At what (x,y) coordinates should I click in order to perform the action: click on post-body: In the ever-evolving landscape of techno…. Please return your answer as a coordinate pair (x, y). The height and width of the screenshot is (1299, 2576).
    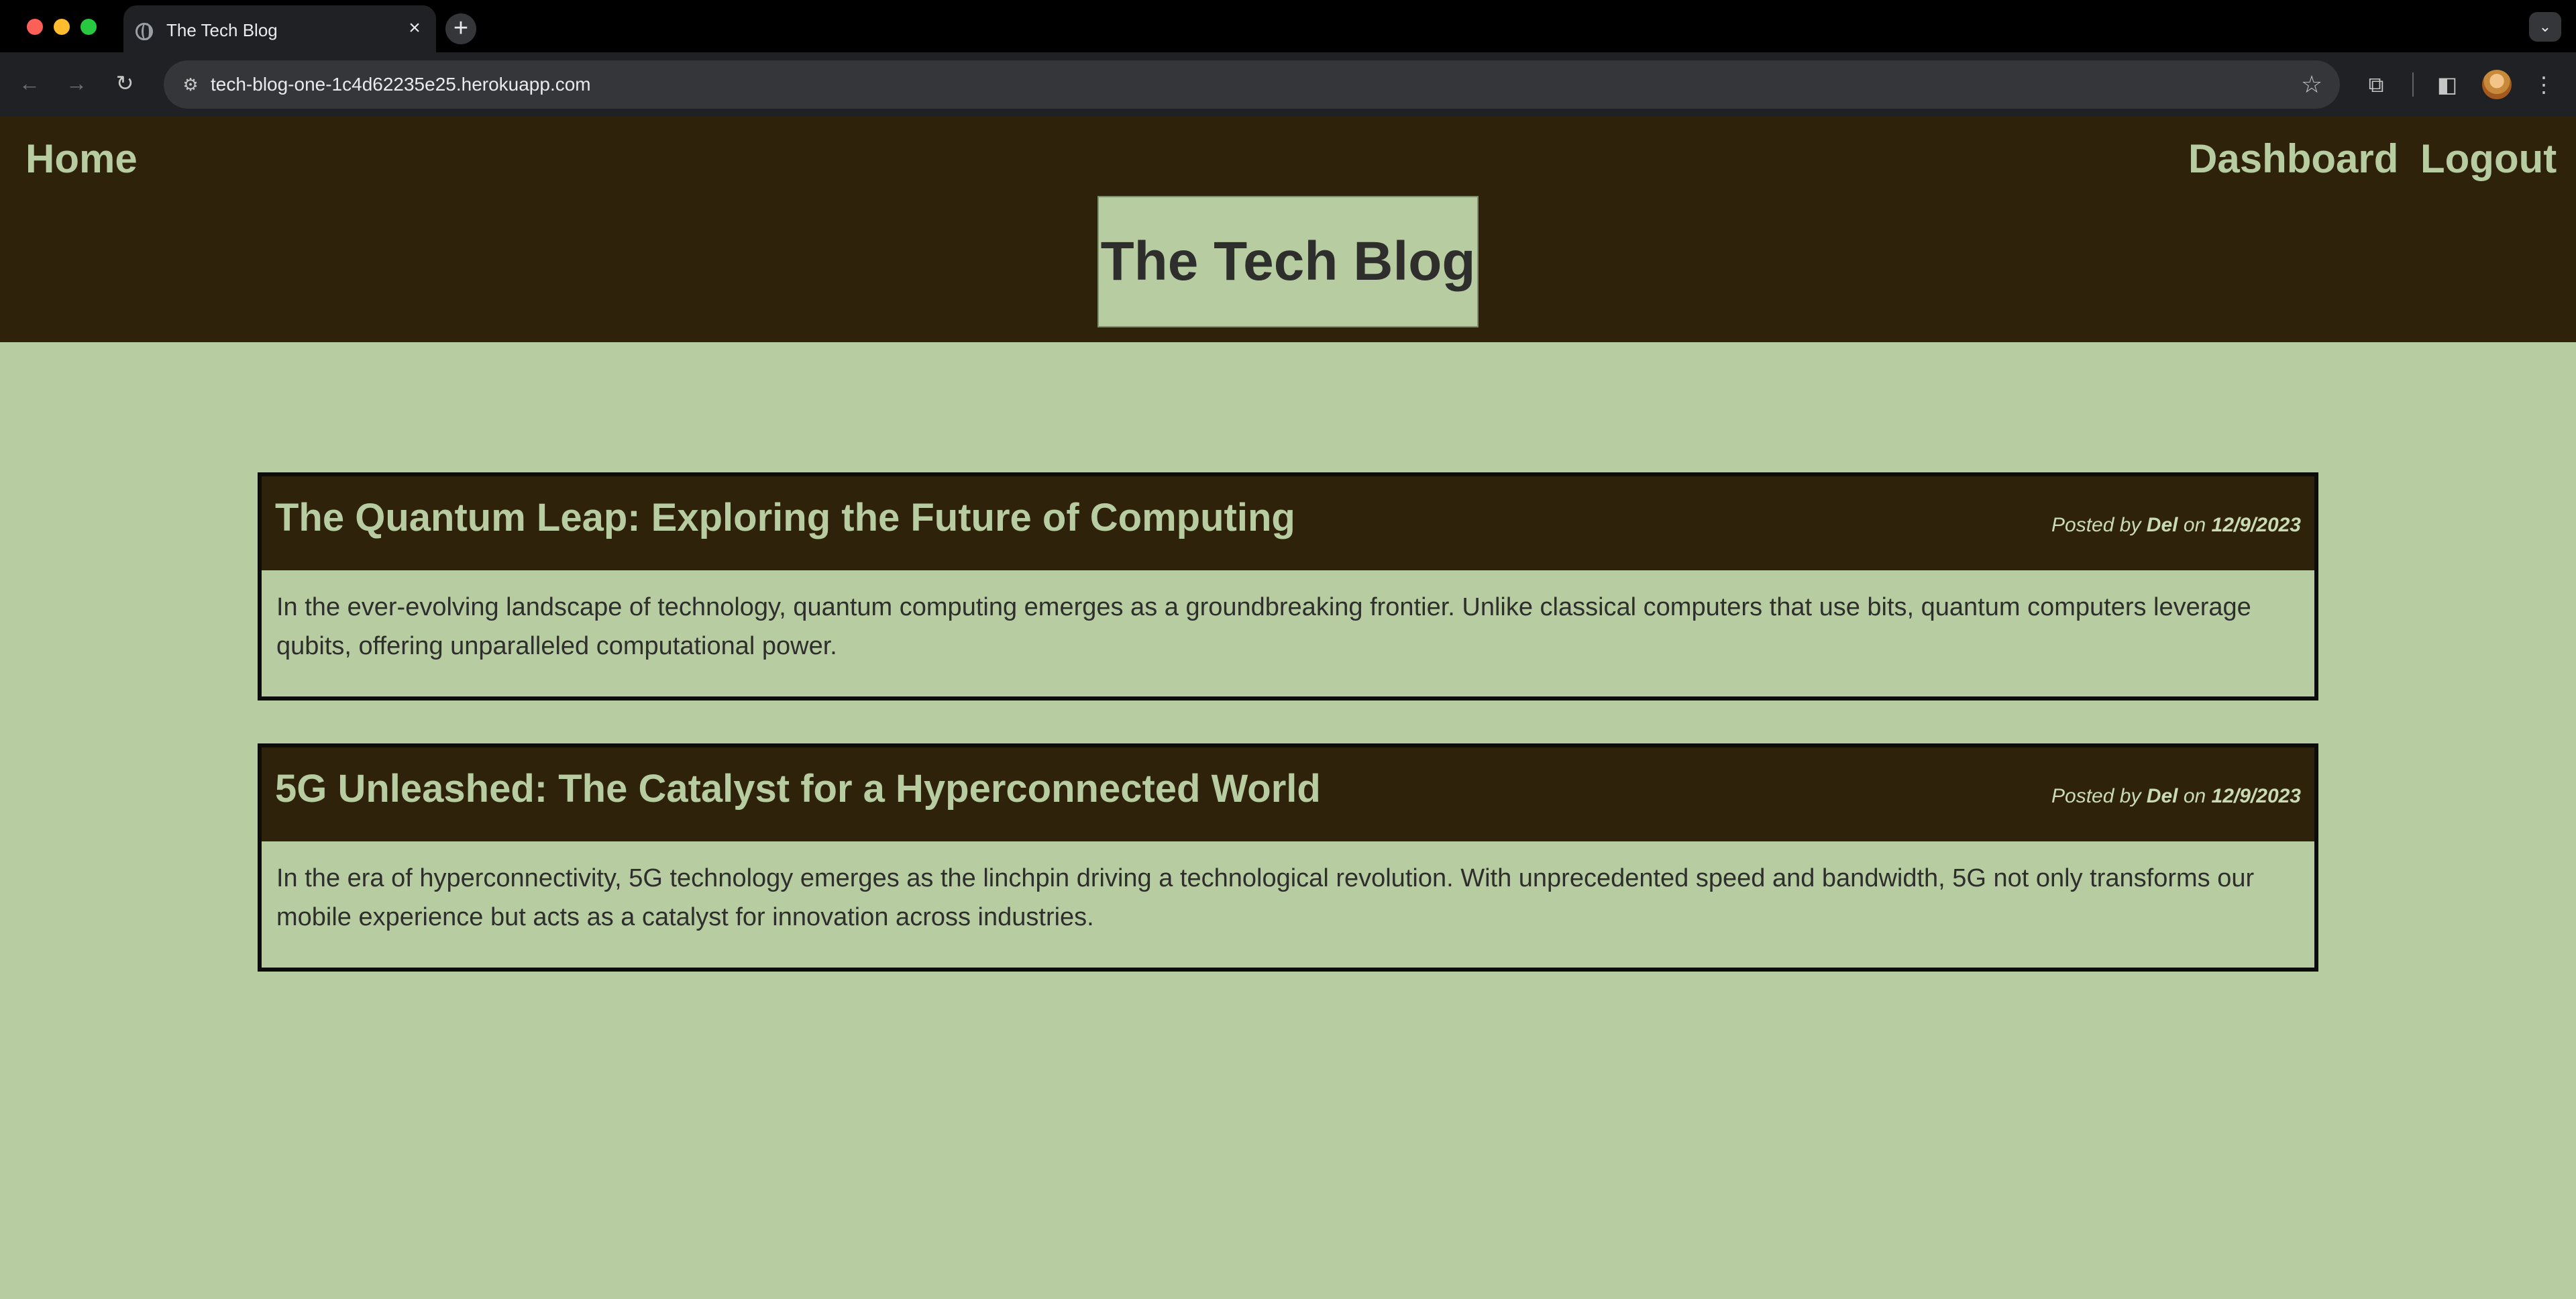
    Looking at the image, I should click on (1263, 626).